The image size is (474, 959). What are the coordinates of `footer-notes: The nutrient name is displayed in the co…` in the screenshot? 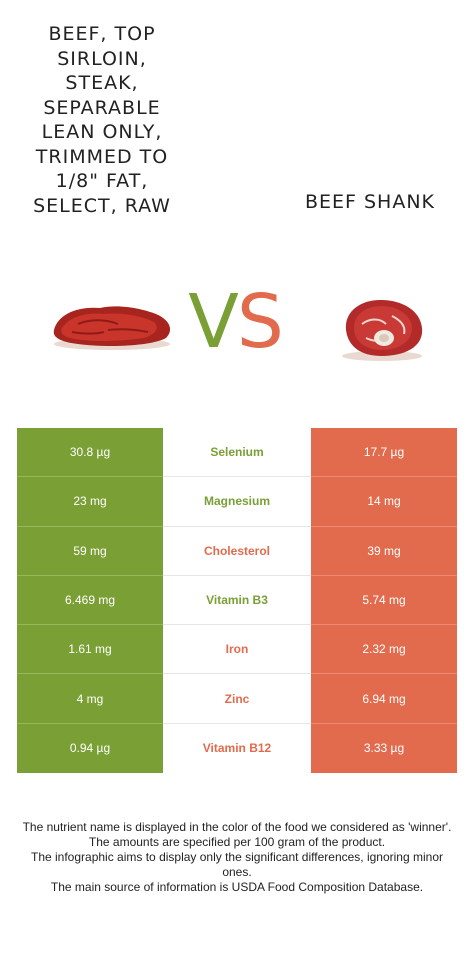 It's located at (237, 857).